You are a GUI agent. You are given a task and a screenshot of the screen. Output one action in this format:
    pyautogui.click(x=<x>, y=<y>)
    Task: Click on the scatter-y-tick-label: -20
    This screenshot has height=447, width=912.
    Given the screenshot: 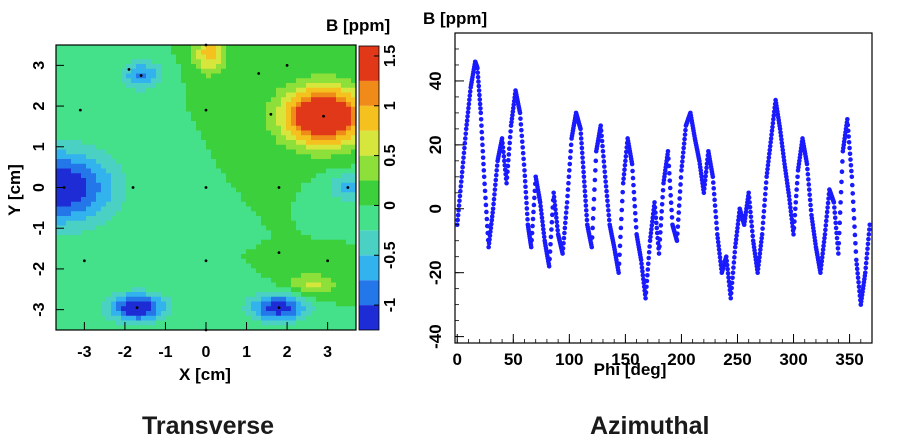 What is the action you would take?
    pyautogui.click(x=435, y=272)
    